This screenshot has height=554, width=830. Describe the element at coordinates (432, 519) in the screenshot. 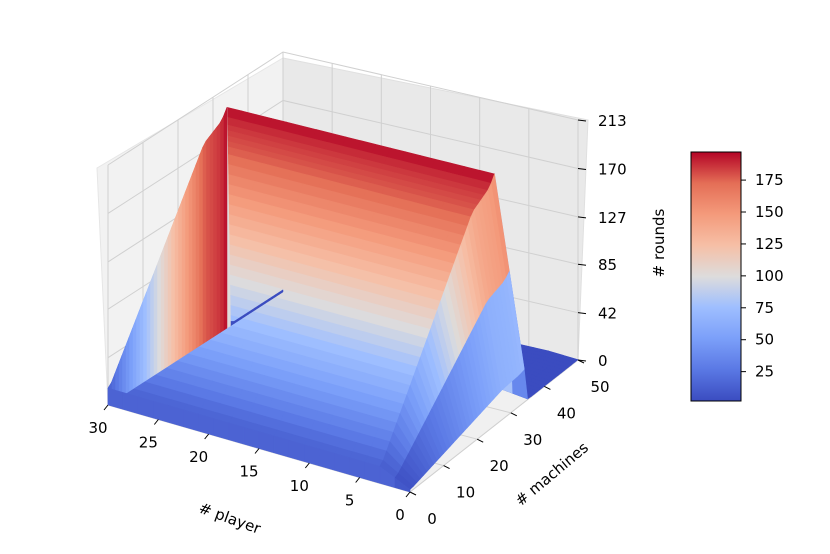

I see `y-tick-label: 0` at that location.